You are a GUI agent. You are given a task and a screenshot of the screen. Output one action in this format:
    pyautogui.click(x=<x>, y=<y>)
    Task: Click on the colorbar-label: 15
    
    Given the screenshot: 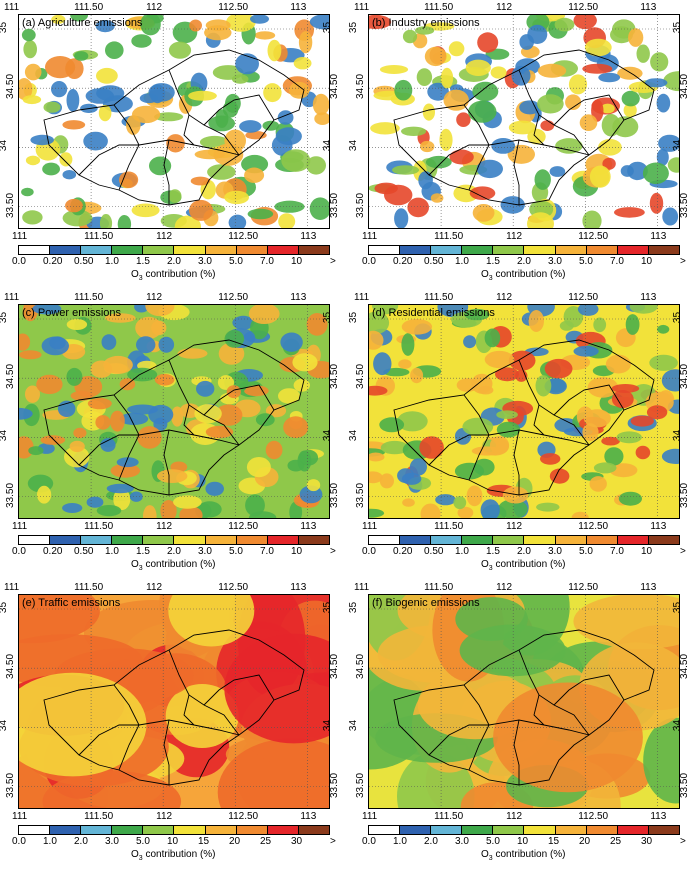 What is the action you would take?
    pyautogui.click(x=204, y=841)
    